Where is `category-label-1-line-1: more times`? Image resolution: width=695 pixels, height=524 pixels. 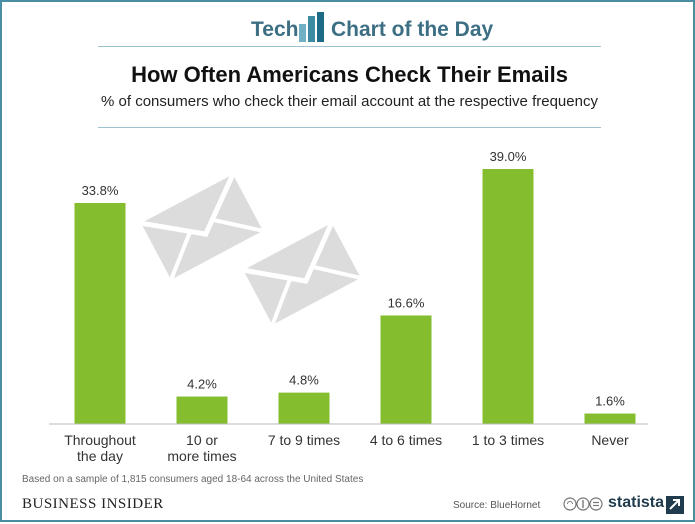
category-label-1-line-1: more times is located at coordinates (201, 456).